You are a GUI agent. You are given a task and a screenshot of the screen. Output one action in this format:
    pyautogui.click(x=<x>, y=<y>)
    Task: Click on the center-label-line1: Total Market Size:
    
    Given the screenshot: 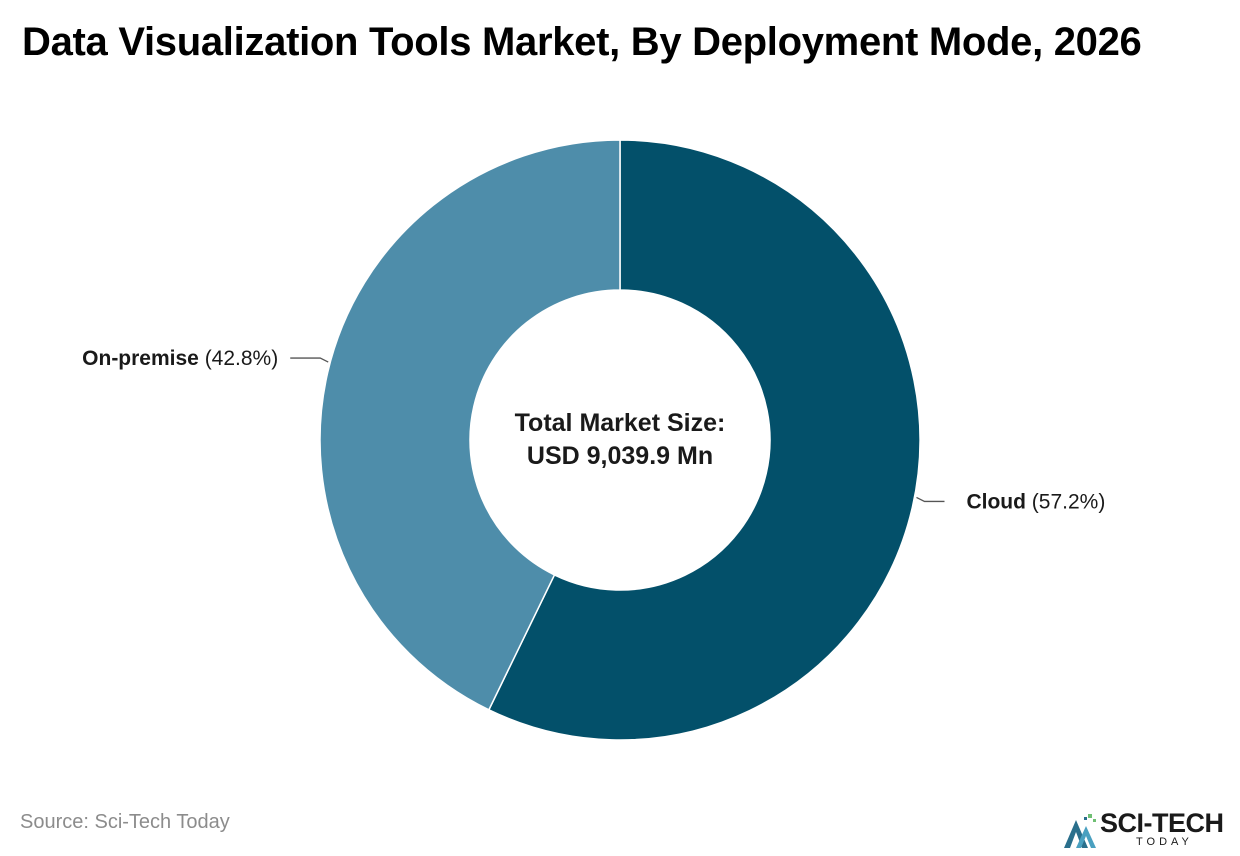 What is the action you would take?
    pyautogui.click(x=620, y=423)
    